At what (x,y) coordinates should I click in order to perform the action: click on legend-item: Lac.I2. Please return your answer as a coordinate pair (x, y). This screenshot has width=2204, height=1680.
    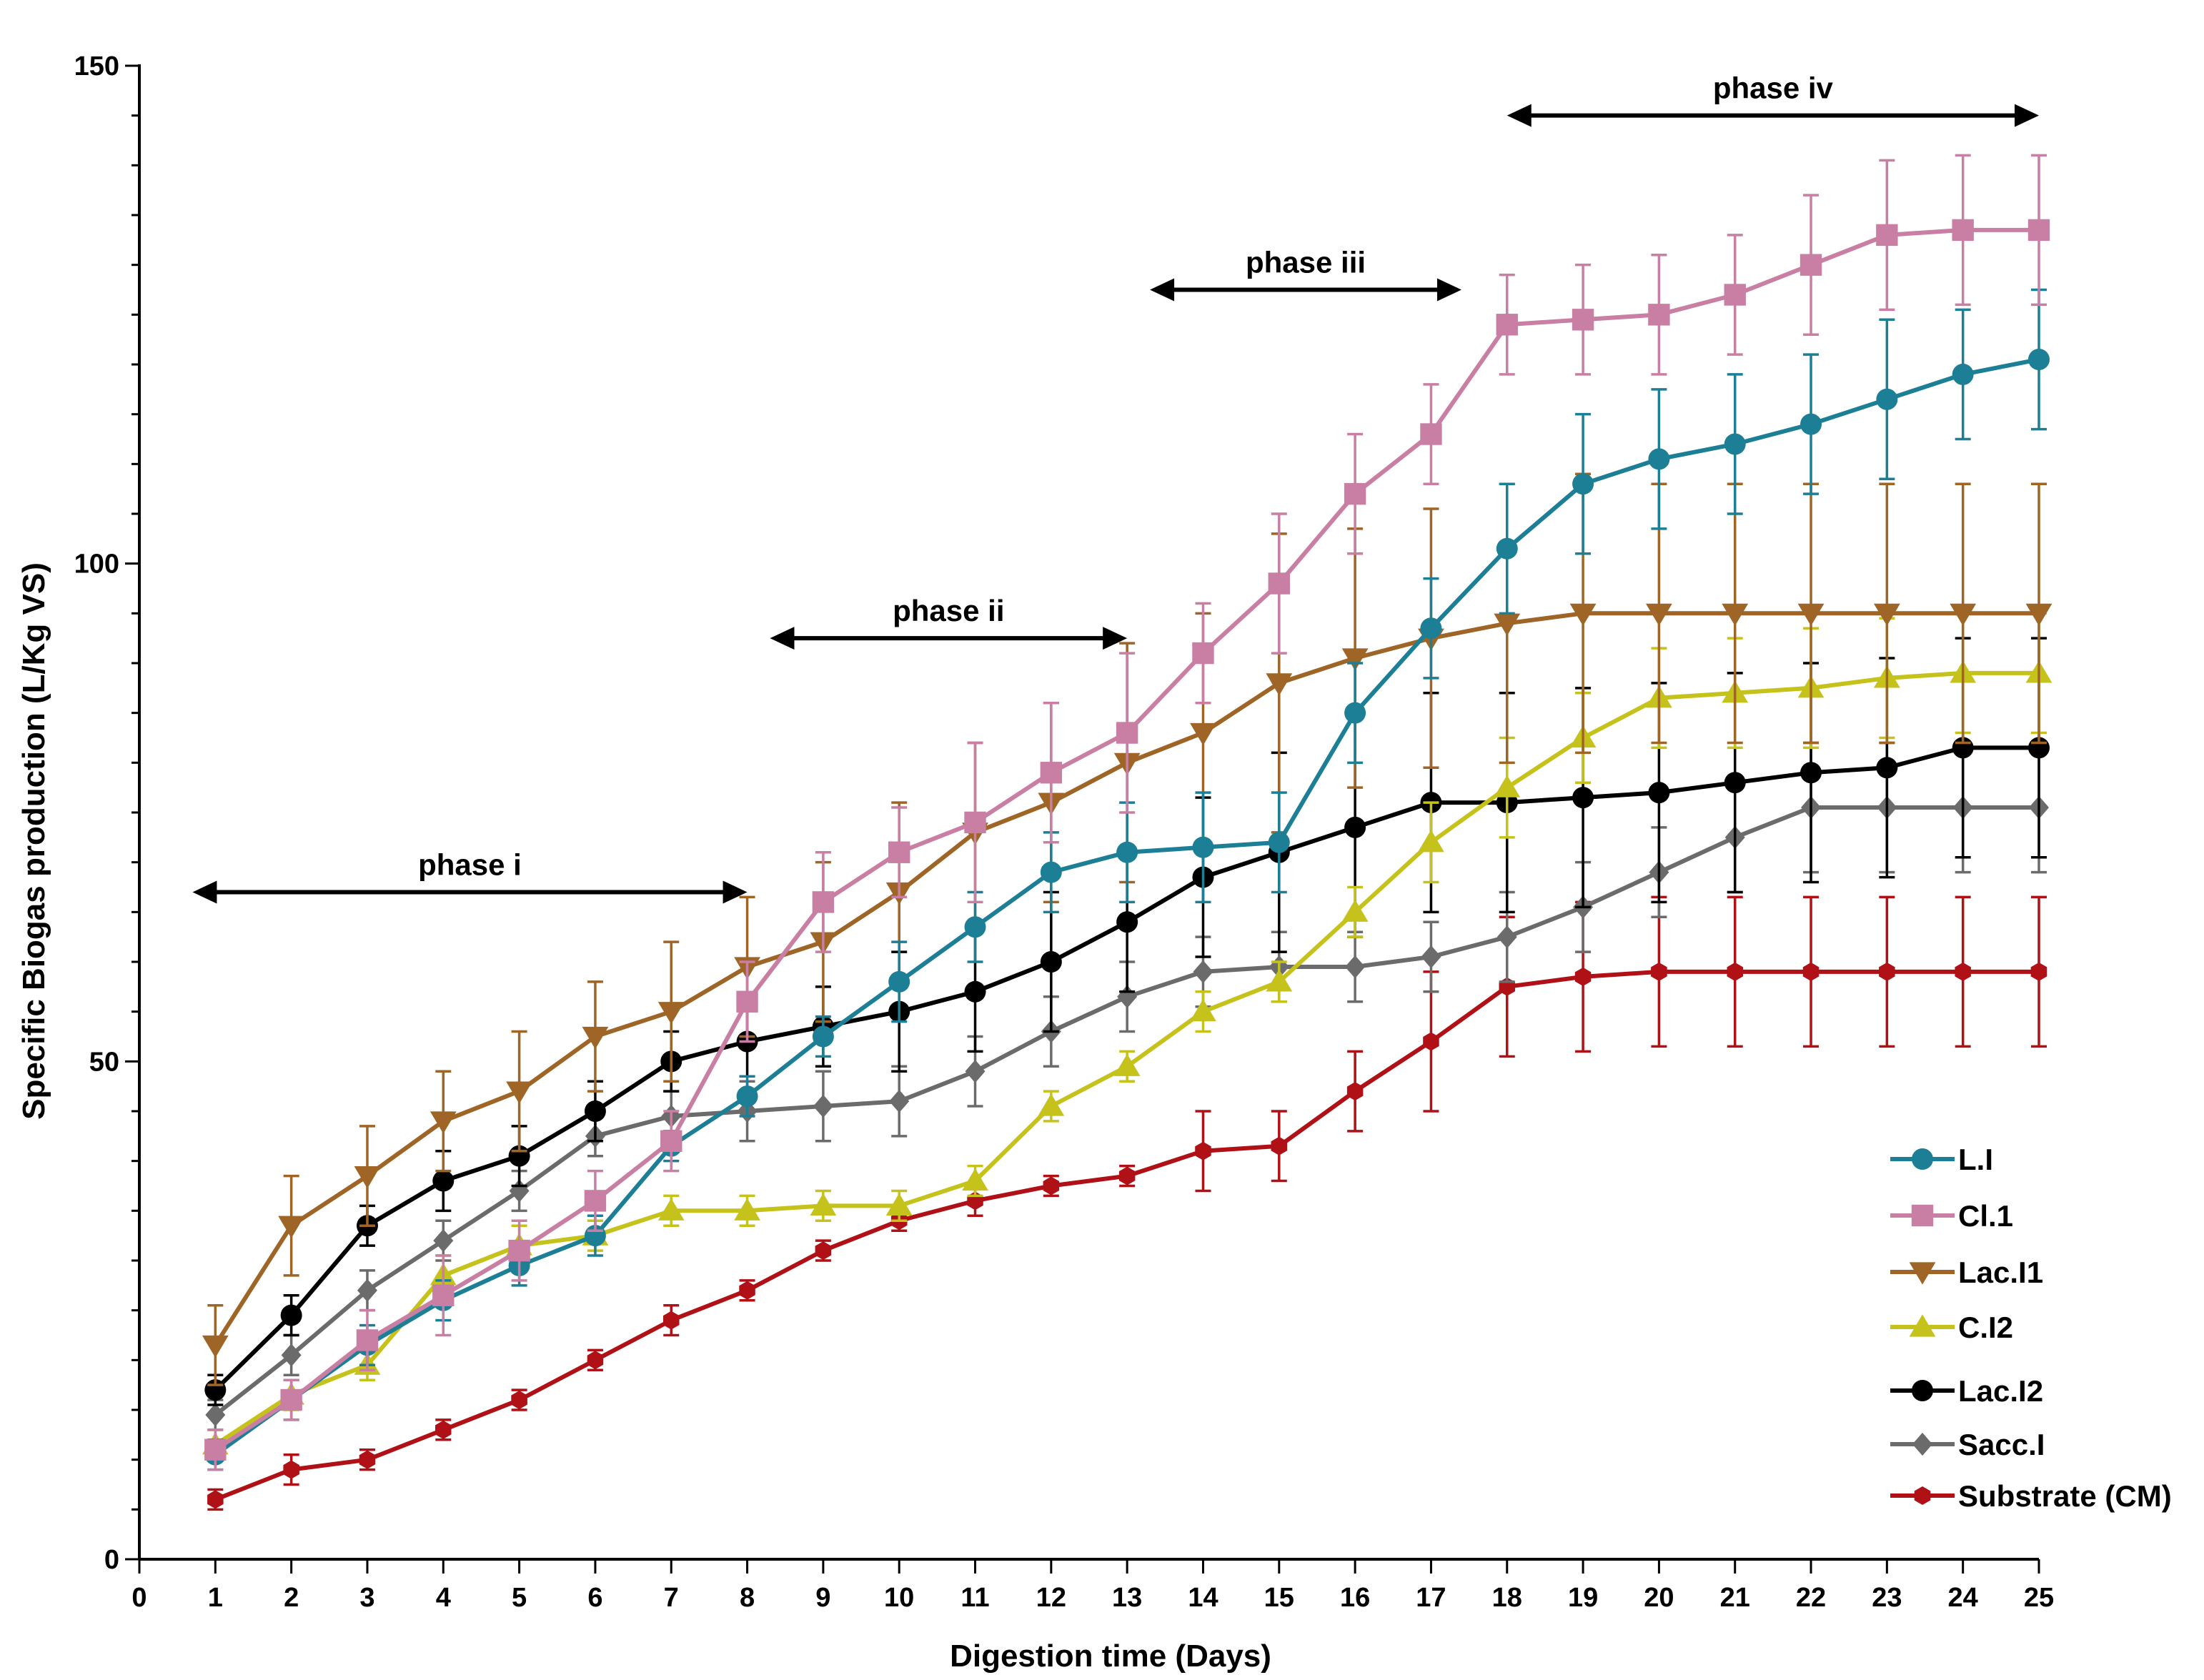
    Looking at the image, I should click on (1967, 1391).